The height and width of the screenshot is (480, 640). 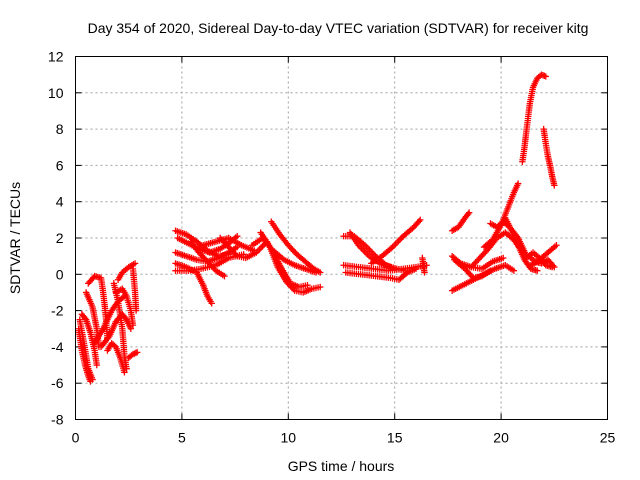 I want to click on y-tick-label: 6, so click(x=60, y=165).